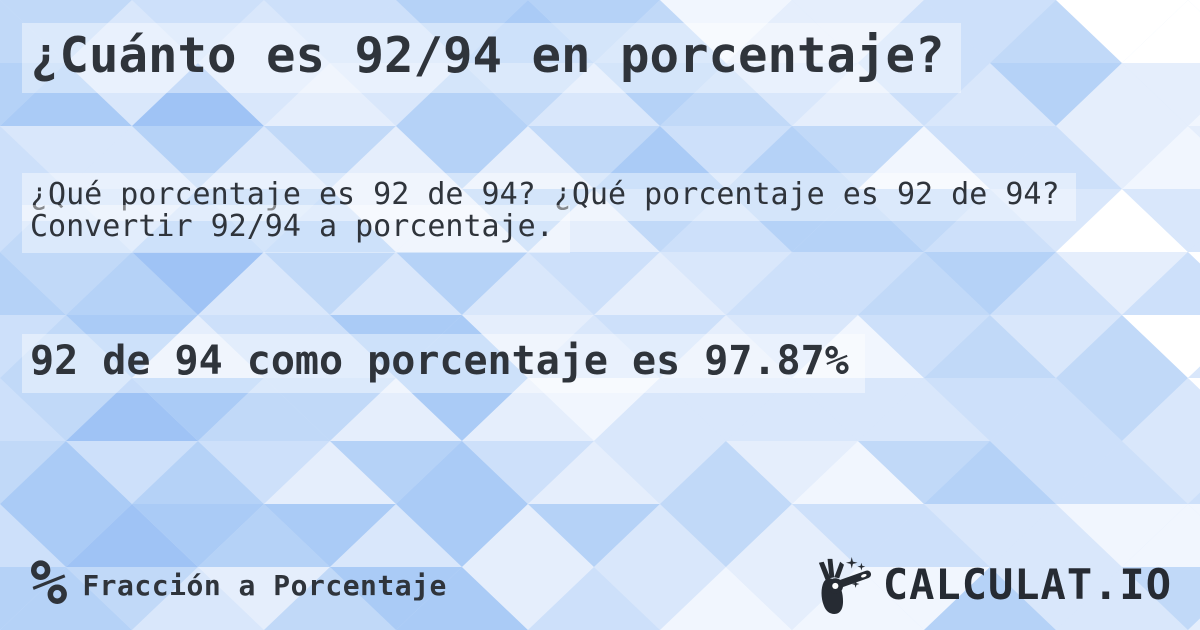  I want to click on brand-logo: CALCULAT.IO, so click(993, 585).